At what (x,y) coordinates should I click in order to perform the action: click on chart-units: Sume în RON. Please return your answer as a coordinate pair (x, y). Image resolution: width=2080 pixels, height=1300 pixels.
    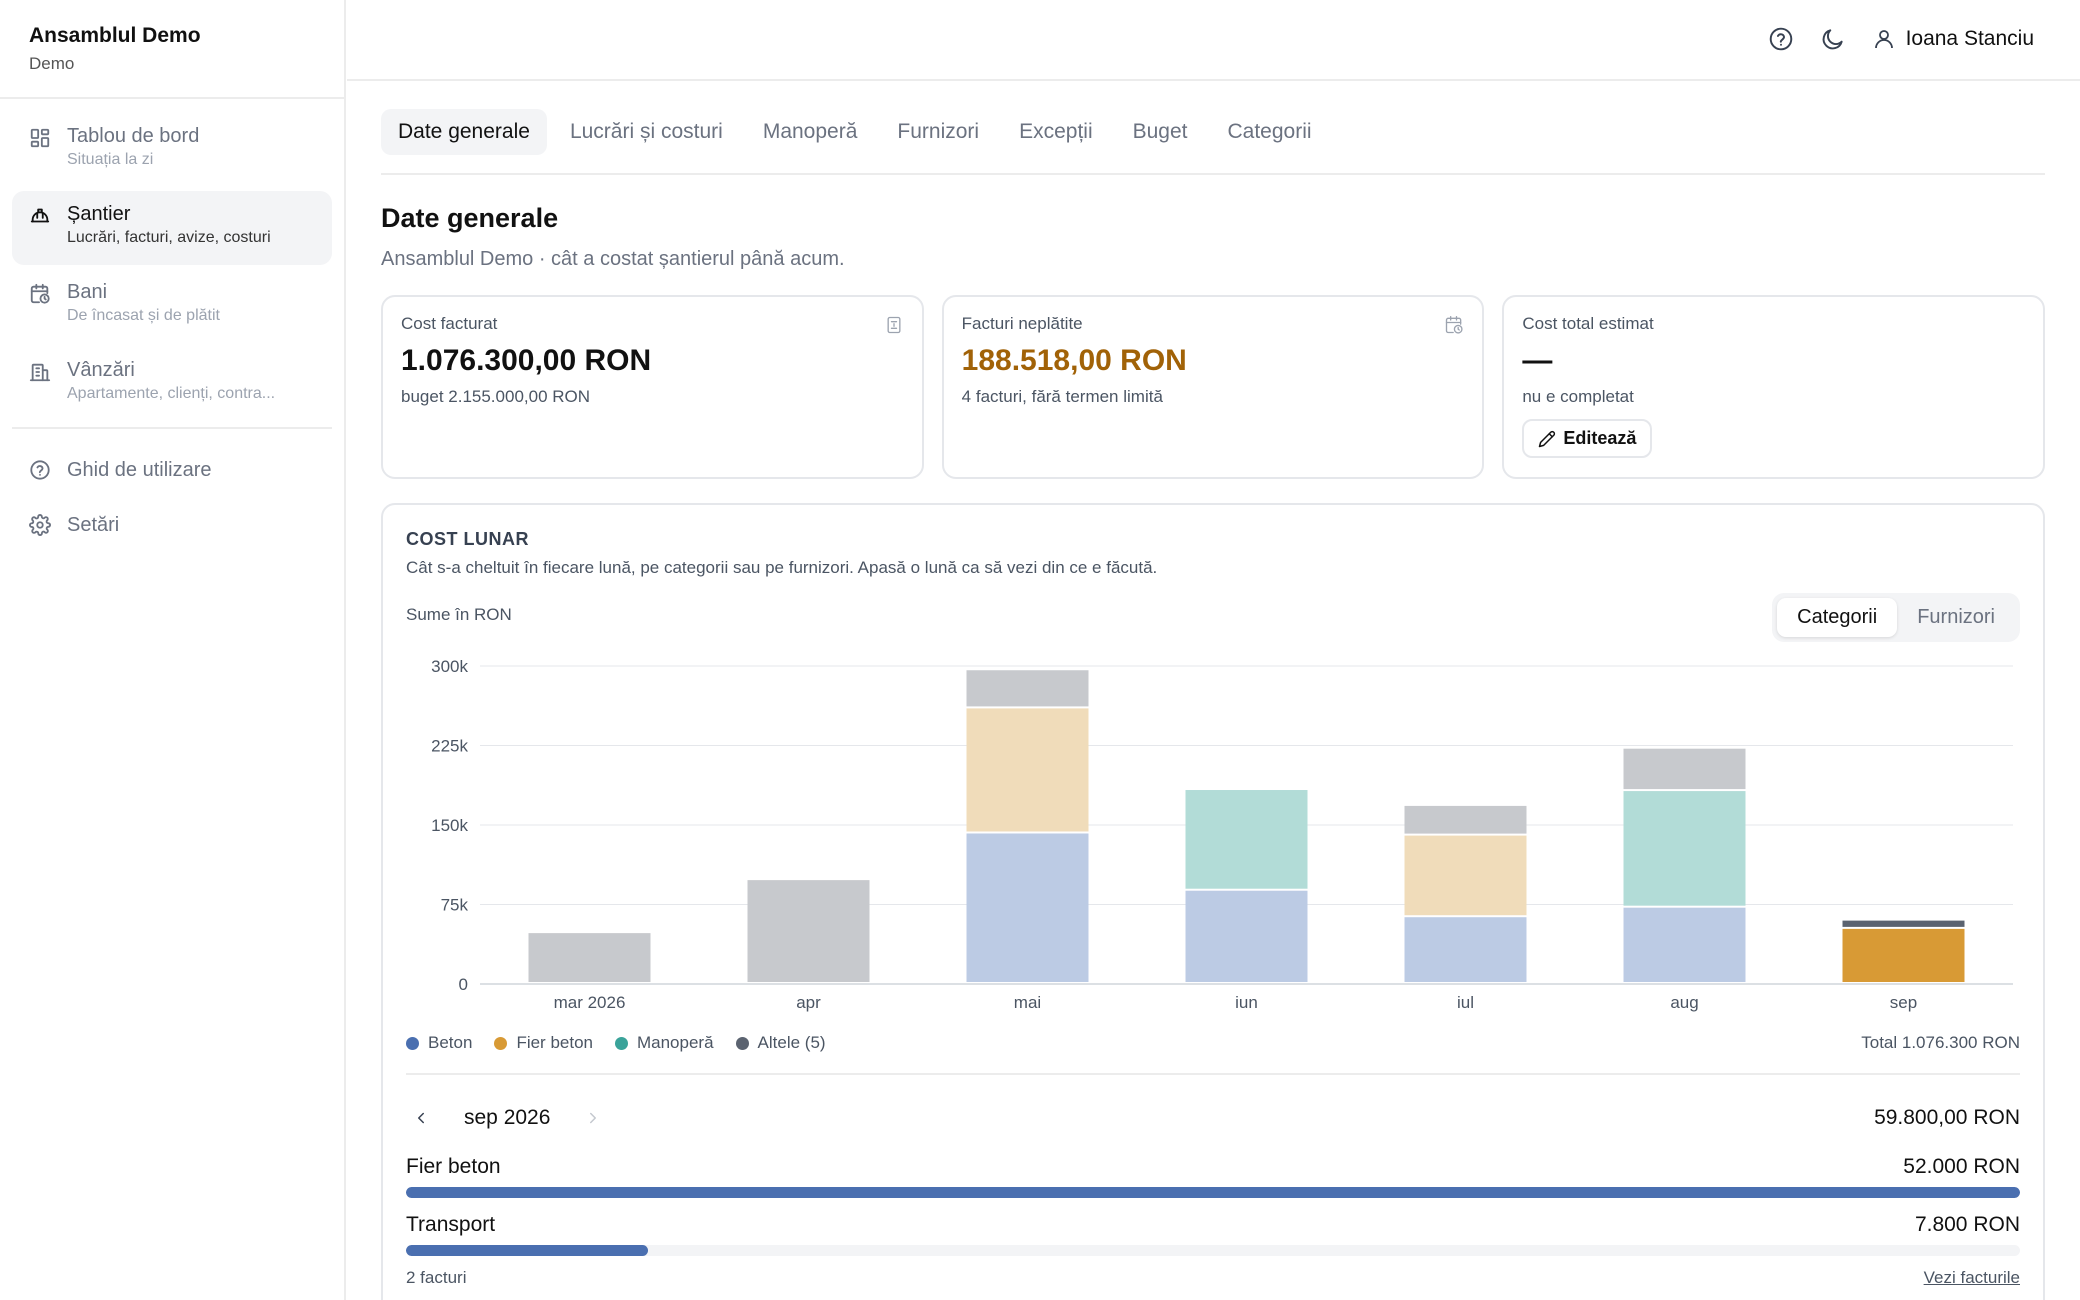
    Looking at the image, I should click on (459, 614).